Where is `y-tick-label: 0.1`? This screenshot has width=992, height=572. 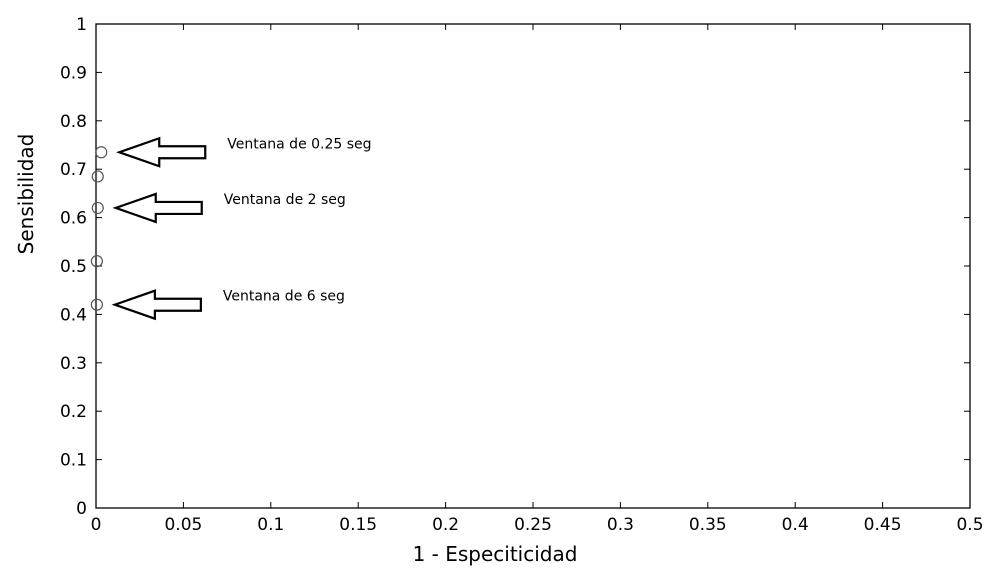
y-tick-label: 0.1 is located at coordinates (73, 461).